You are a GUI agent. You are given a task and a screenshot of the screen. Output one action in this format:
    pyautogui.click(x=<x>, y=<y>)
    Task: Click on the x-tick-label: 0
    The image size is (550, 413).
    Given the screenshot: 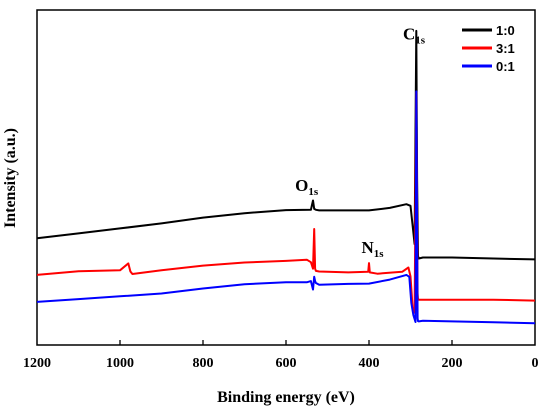 What is the action you would take?
    pyautogui.click(x=535, y=363)
    